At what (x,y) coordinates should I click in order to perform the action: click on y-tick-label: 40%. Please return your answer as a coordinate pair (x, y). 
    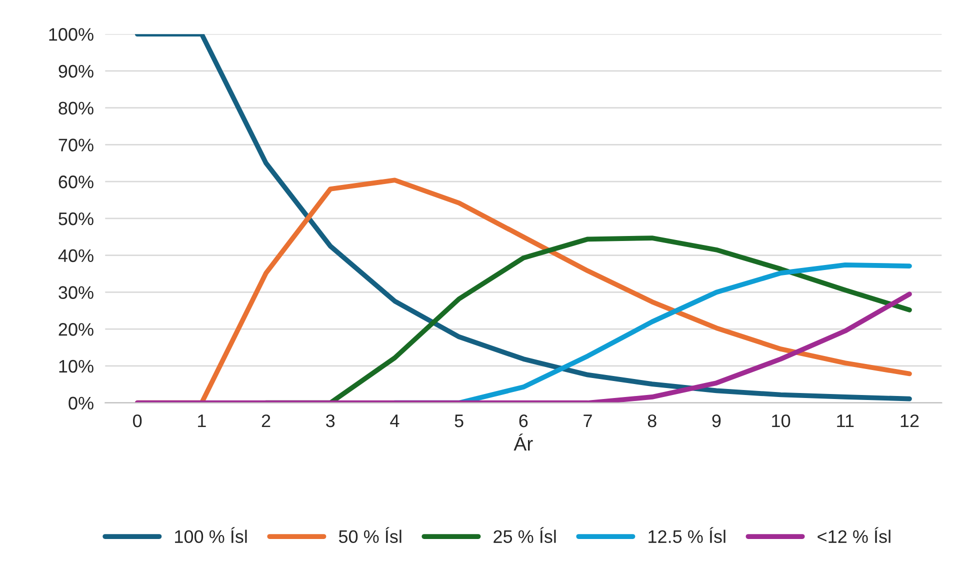
    Looking at the image, I should click on (76, 255).